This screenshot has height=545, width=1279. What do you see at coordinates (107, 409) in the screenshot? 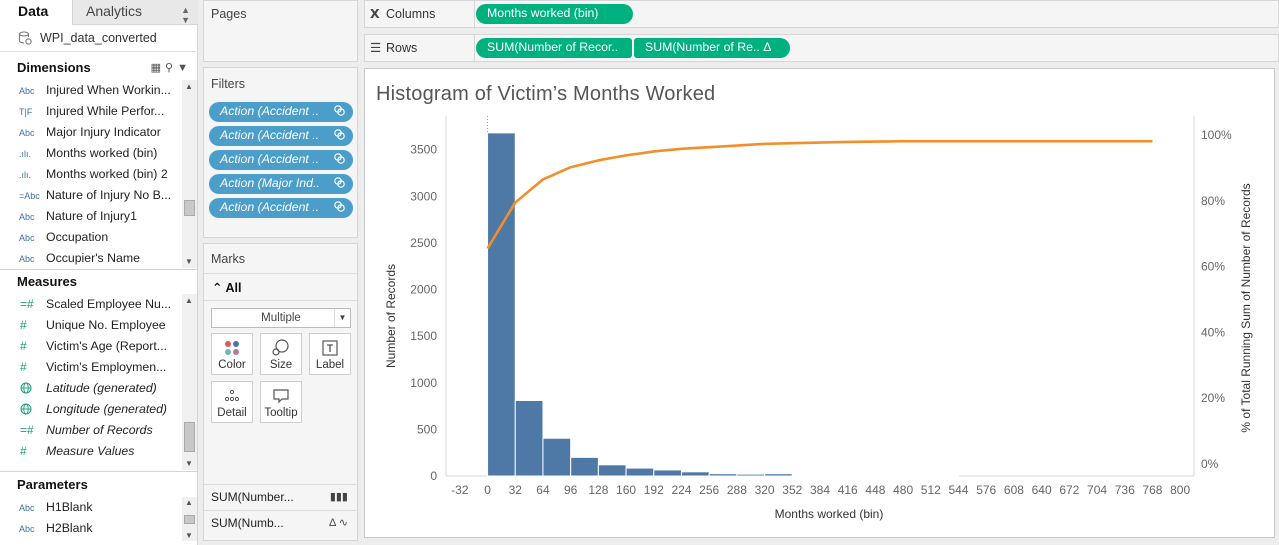
I see `measure-field-label: Longitude (generated)` at bounding box center [107, 409].